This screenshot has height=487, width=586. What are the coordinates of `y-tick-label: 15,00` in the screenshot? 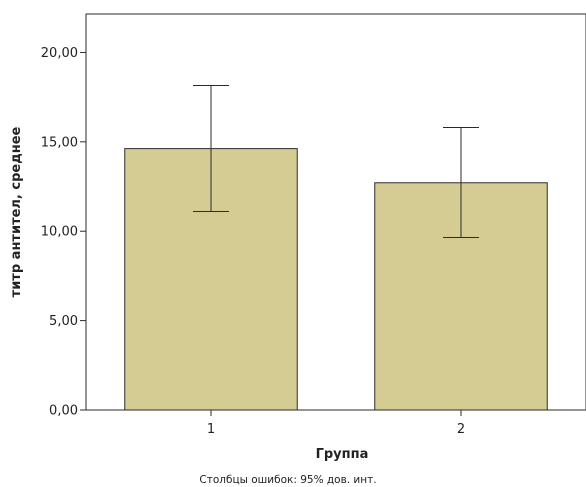 It's located at (59, 142).